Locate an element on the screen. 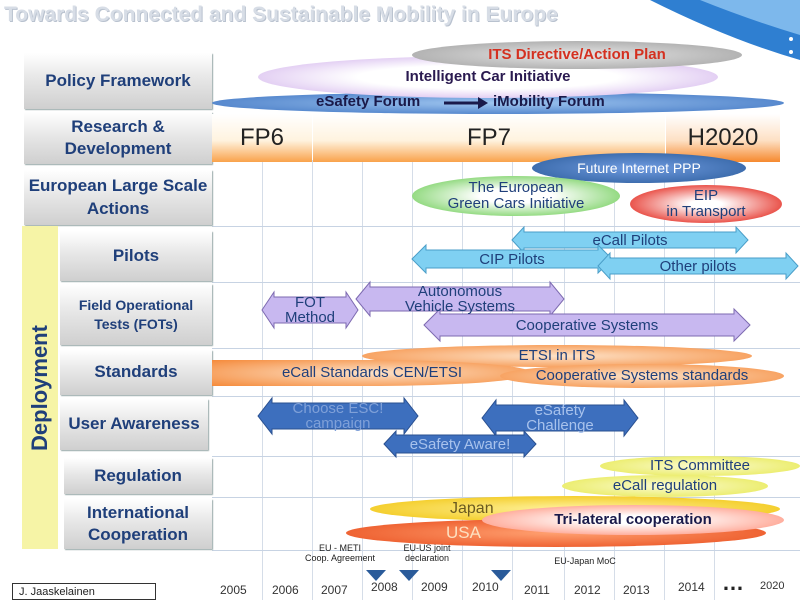 The height and width of the screenshot is (600, 800). cip-pilots-arrow: CIP Pilots is located at coordinates (512, 259).